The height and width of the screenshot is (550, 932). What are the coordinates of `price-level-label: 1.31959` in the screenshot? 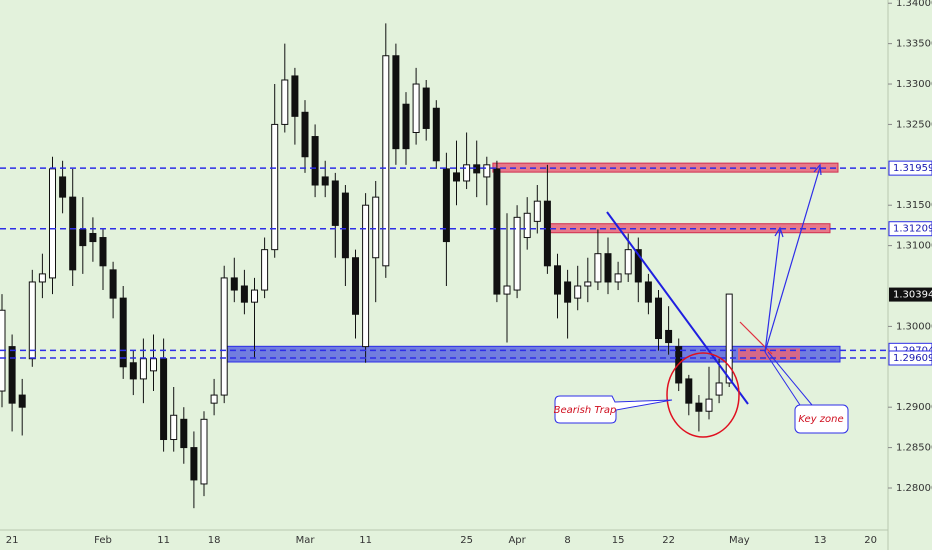 It's located at (912, 168).